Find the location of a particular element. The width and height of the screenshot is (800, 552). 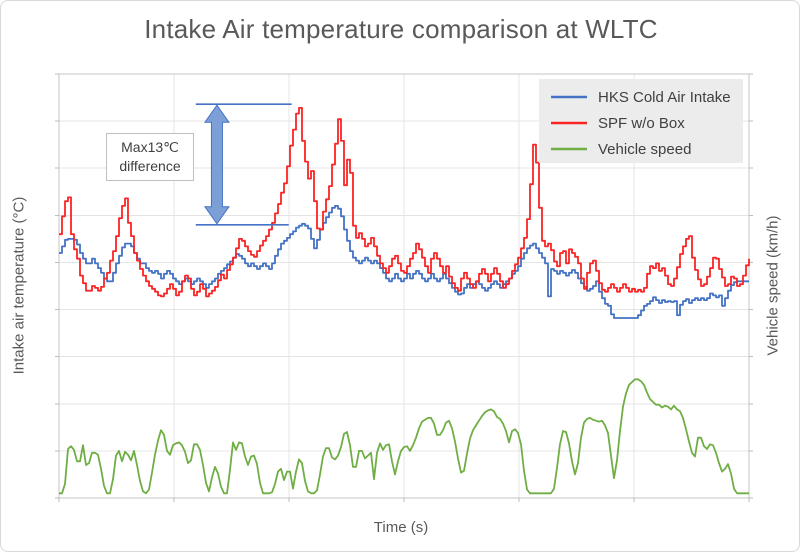

annotation-text-box: Max13℃ difference is located at coordinates (150, 157).